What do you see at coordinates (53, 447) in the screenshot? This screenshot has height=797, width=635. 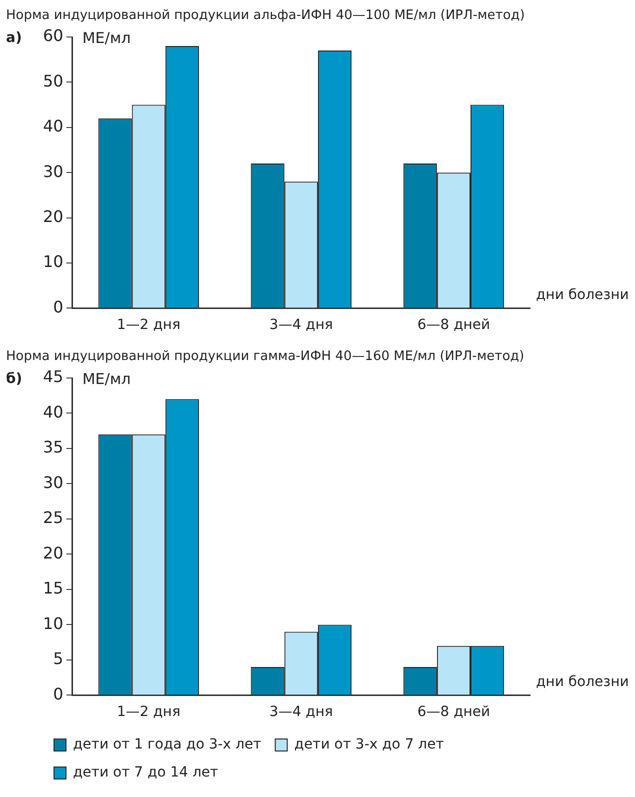 I see `y-tick-label: 35` at bounding box center [53, 447].